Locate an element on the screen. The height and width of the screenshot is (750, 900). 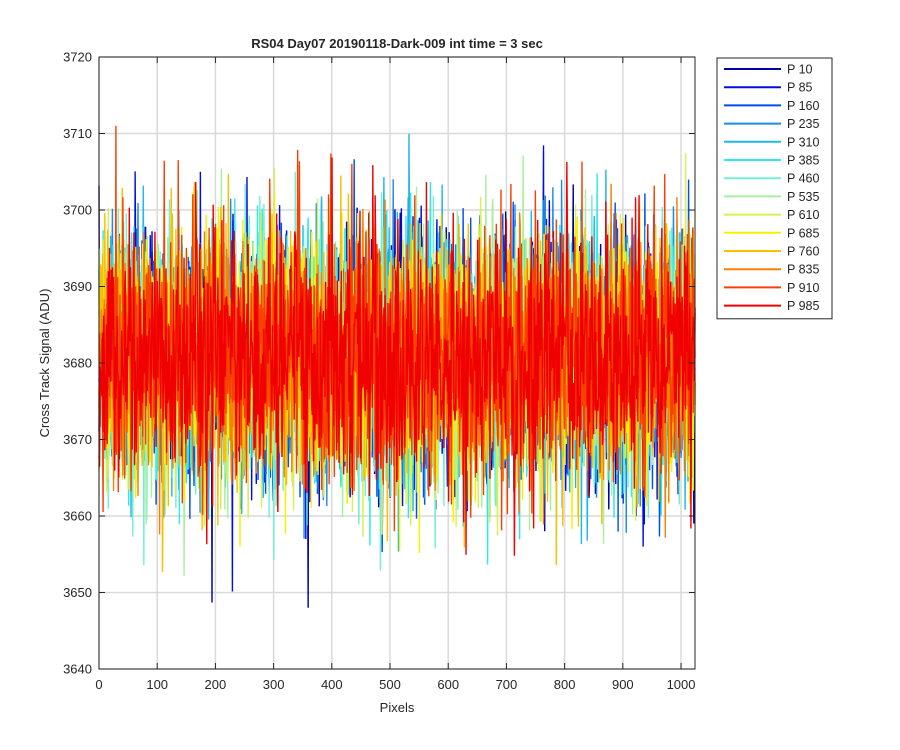
legend-label: P 685 is located at coordinates (803, 233).